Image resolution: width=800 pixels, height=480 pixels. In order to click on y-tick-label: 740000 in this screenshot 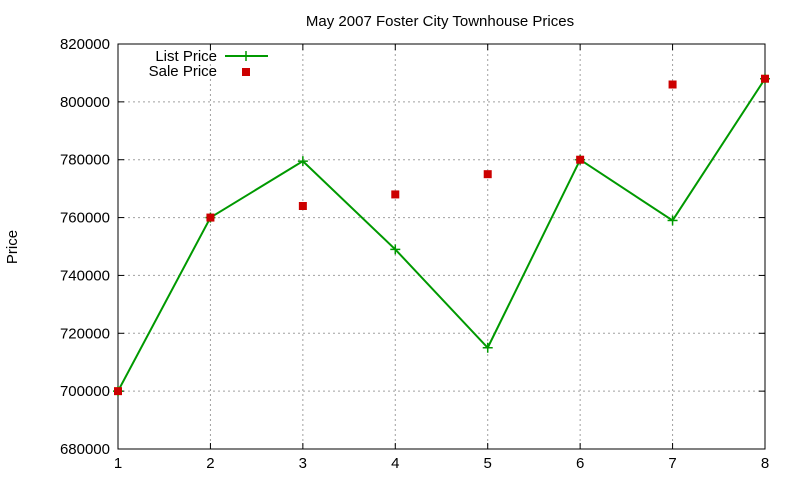, I will do `click(85, 275)`.